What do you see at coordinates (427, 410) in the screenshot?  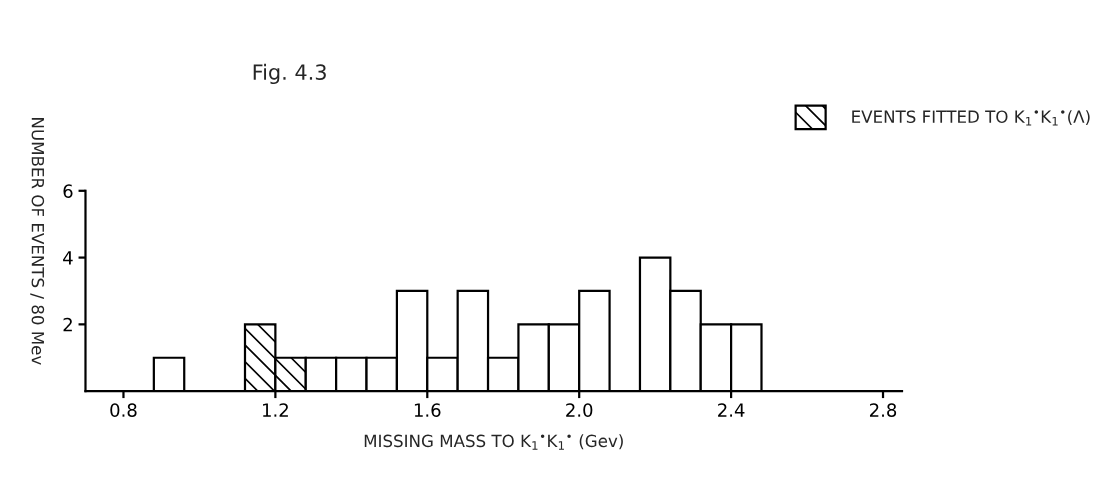 I see `x-tick-label: 1.6` at bounding box center [427, 410].